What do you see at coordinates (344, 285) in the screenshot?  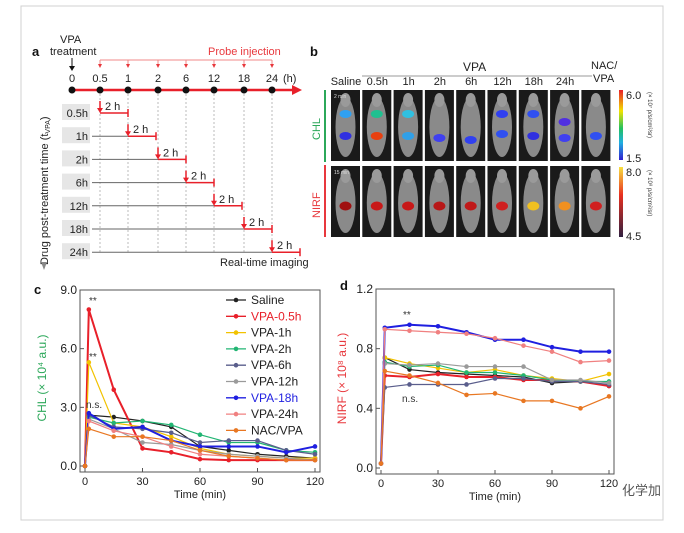 I see `panel-letter-d: d` at bounding box center [344, 285].